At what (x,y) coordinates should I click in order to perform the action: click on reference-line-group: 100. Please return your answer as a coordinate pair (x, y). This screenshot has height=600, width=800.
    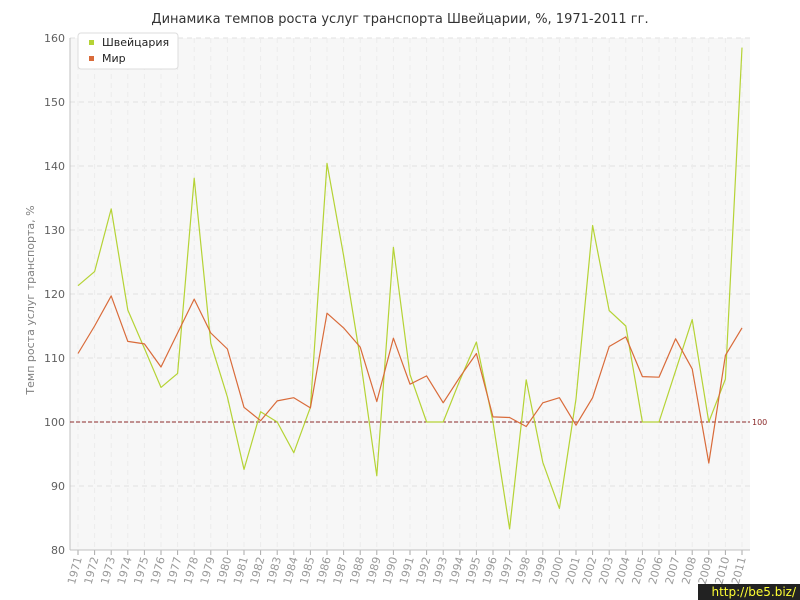
    Looking at the image, I should click on (418, 422).